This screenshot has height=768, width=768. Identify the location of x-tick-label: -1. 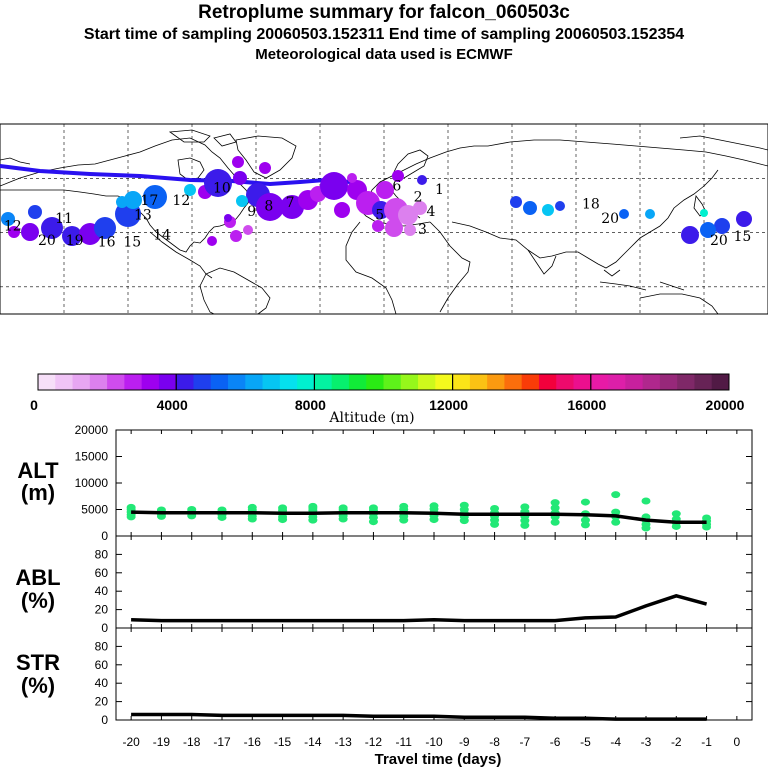
(706, 742).